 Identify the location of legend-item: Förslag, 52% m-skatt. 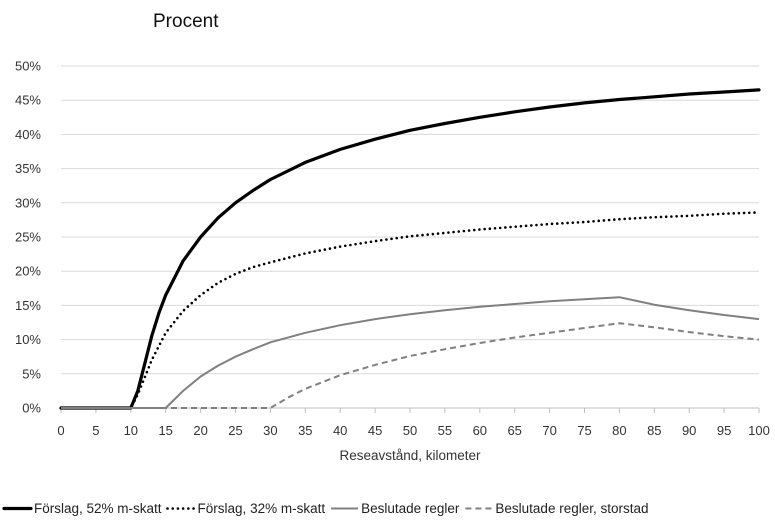
(83, 508).